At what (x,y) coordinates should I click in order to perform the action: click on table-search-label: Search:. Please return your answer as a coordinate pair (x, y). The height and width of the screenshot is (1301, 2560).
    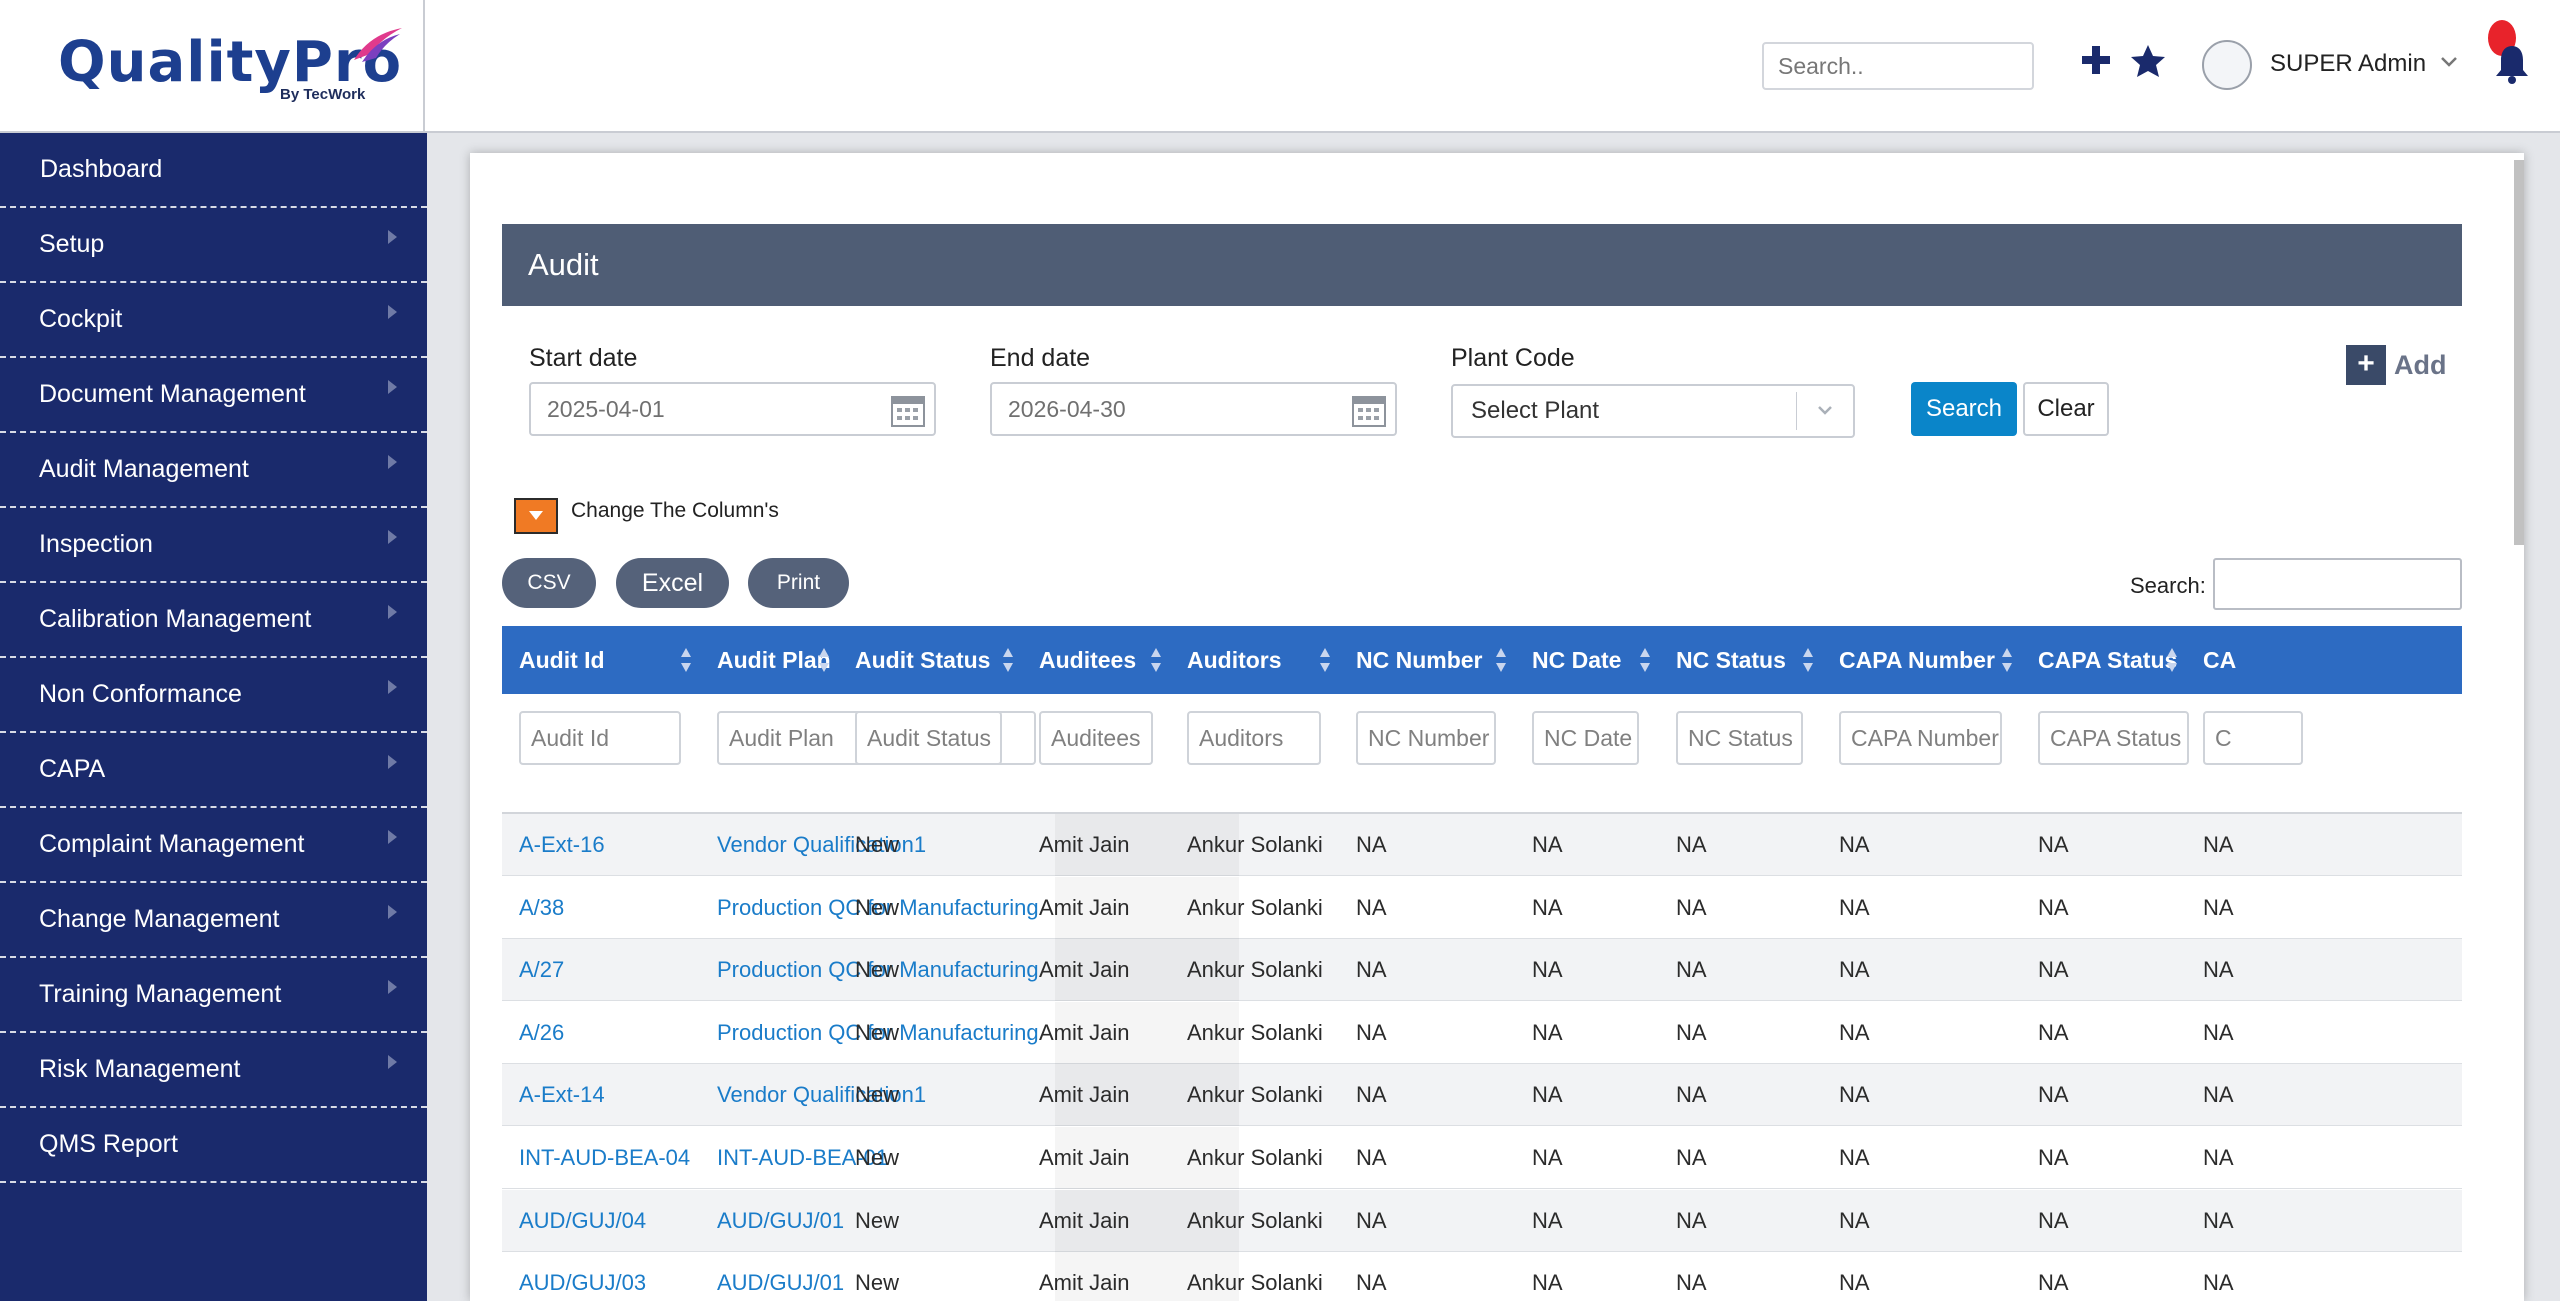
    Looking at the image, I should click on (2168, 585).